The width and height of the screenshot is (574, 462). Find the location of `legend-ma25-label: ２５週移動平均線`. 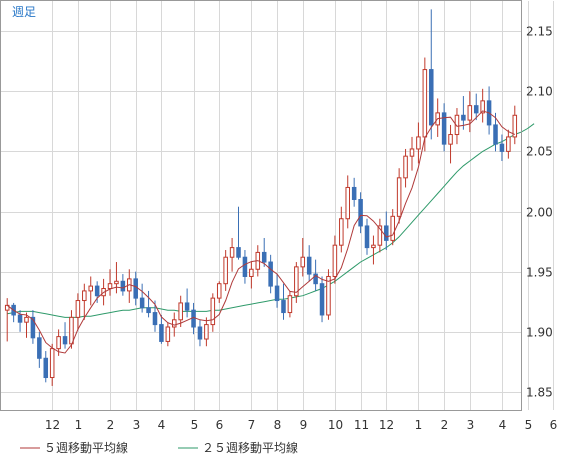

legend-ma25-label: ２５週移動平均線 is located at coordinates (250, 447).